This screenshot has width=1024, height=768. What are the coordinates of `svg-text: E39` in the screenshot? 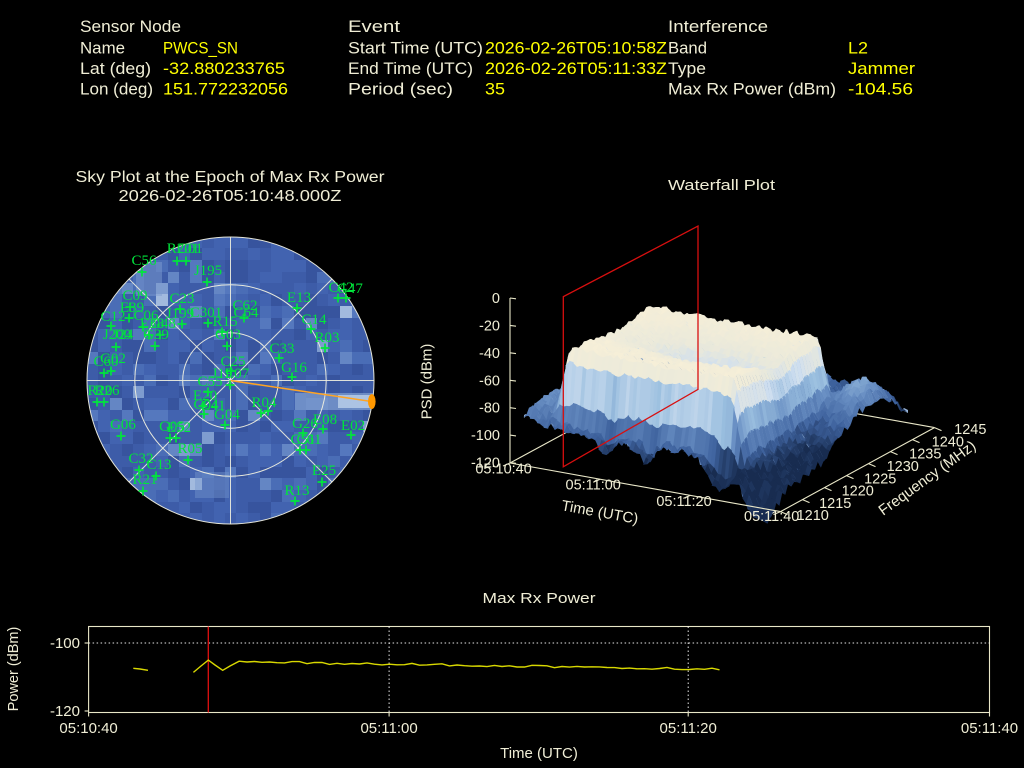 It's located at (132, 308).